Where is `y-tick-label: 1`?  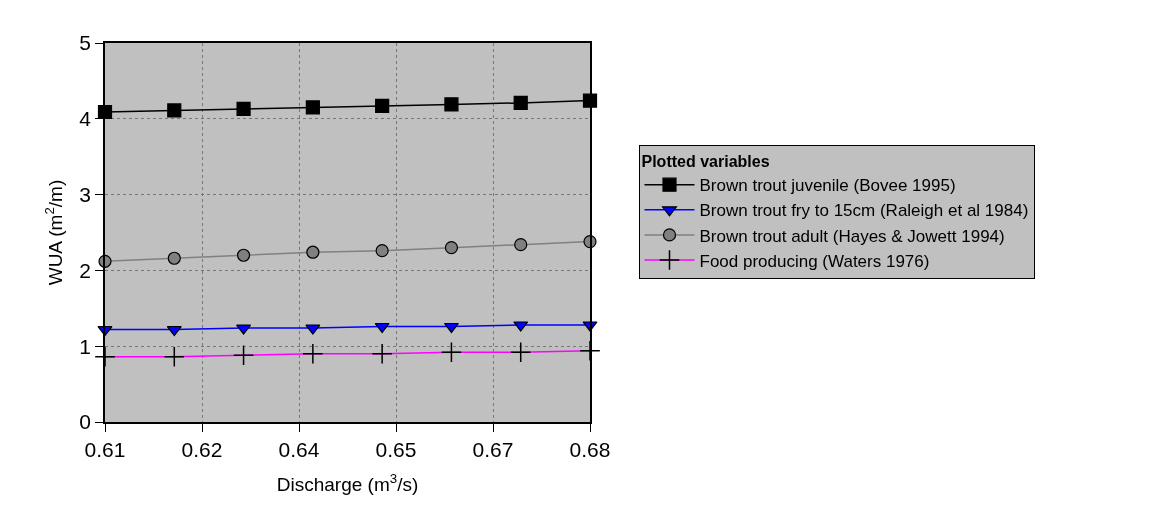
y-tick-label: 1 is located at coordinates (85, 346).